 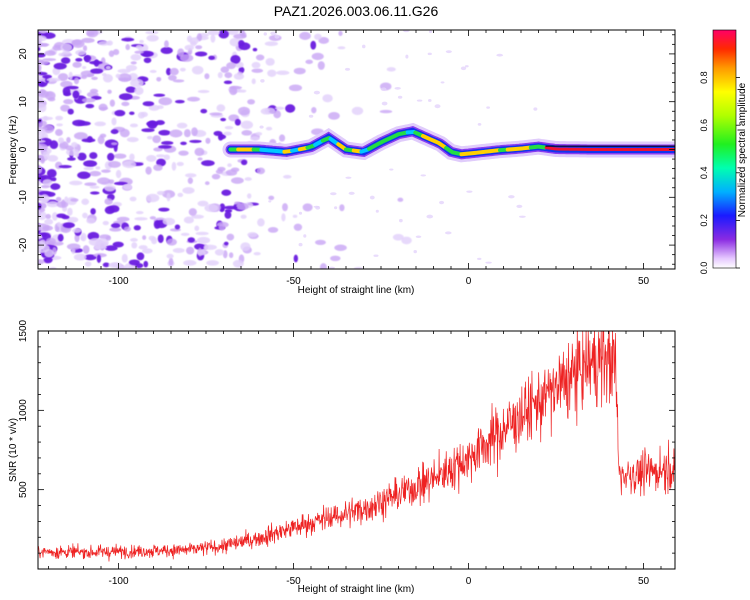 What do you see at coordinates (118, 581) in the screenshot?
I see `x-tick-label: -100` at bounding box center [118, 581].